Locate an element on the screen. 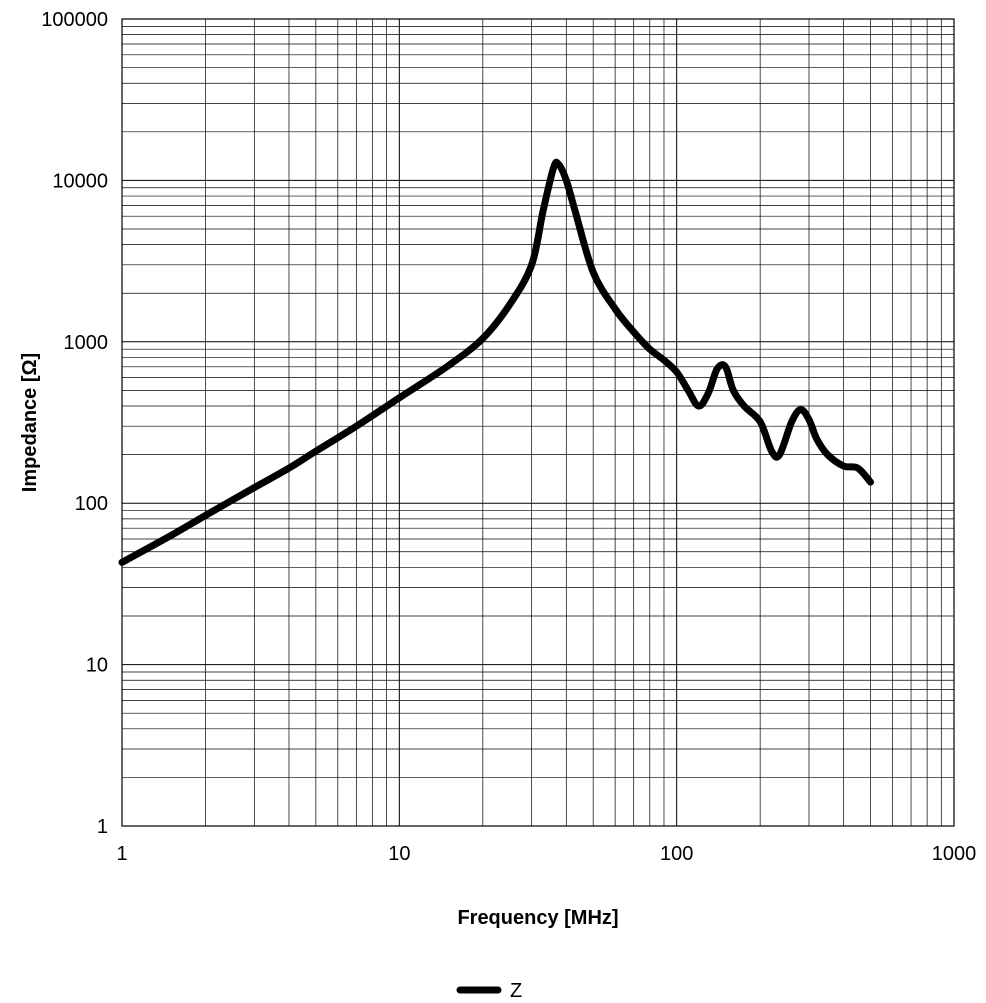 The height and width of the screenshot is (1003, 986). x-tick-label: 100 is located at coordinates (676, 854).